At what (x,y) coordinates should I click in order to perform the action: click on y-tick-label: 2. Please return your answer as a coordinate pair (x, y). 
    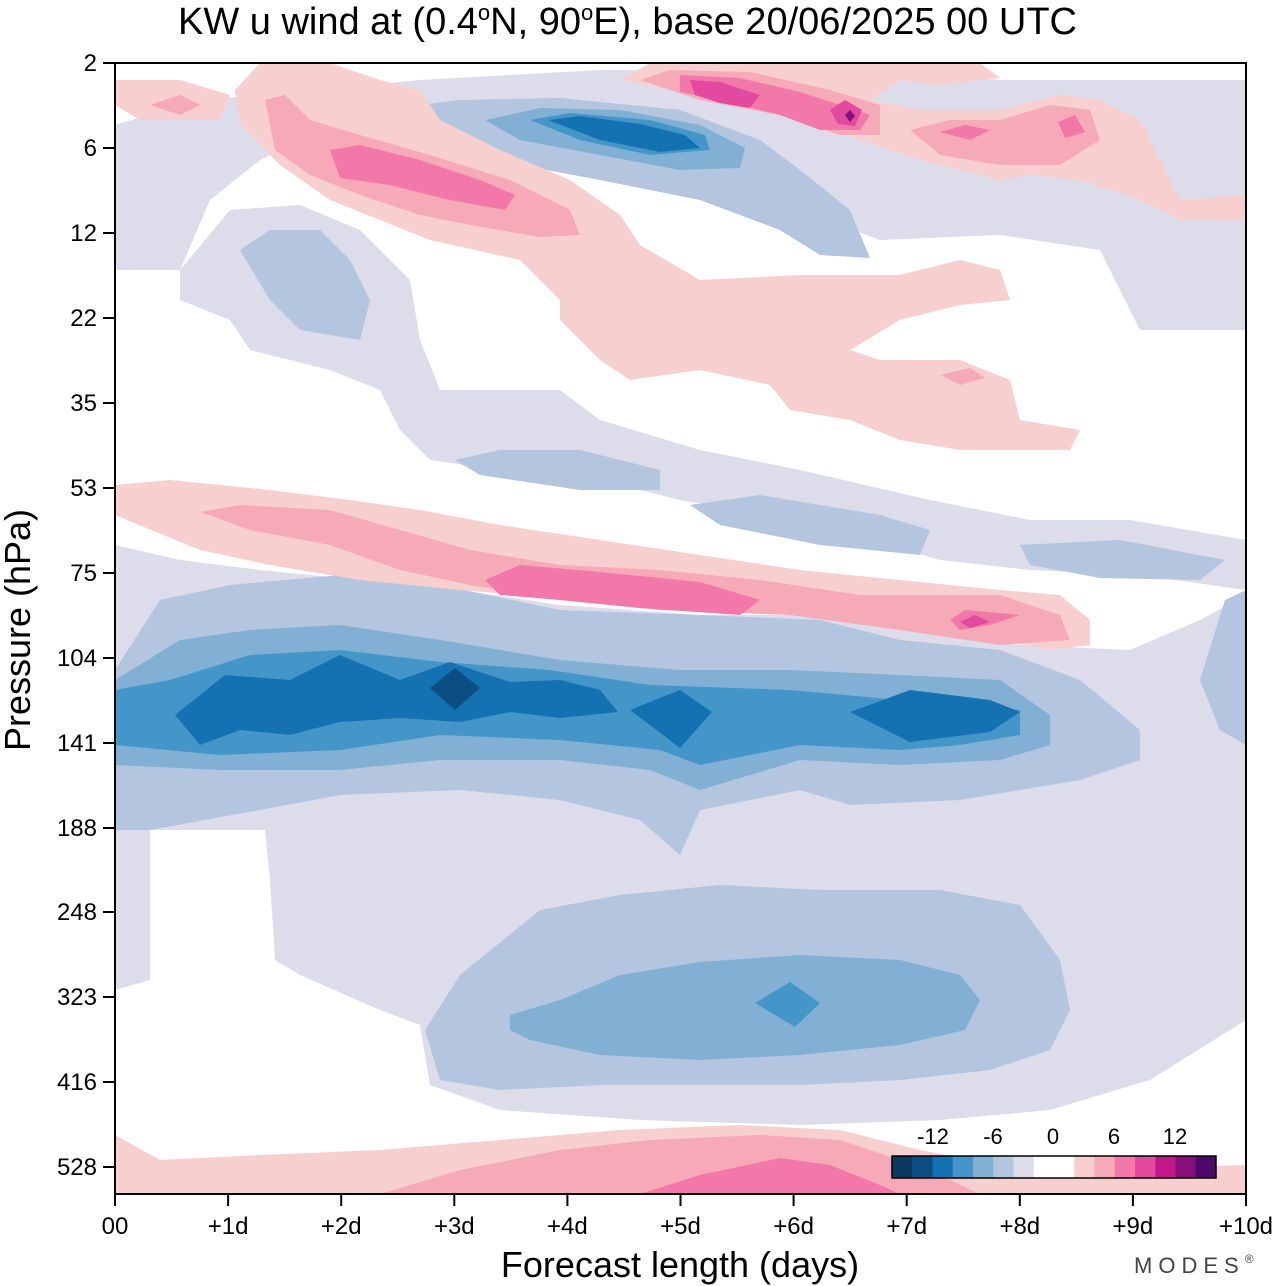
    Looking at the image, I should click on (90, 63).